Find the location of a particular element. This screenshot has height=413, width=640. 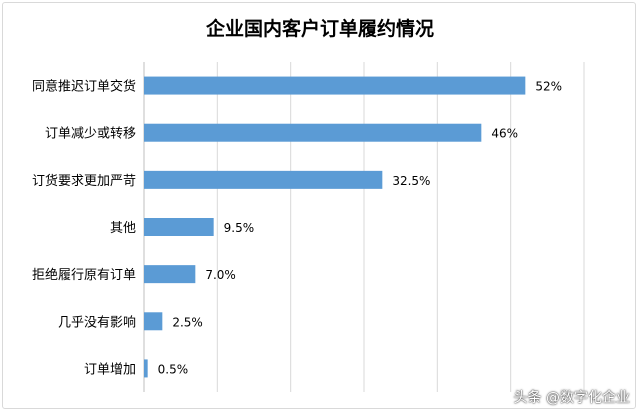

data-label: 32.5% is located at coordinates (411, 181).